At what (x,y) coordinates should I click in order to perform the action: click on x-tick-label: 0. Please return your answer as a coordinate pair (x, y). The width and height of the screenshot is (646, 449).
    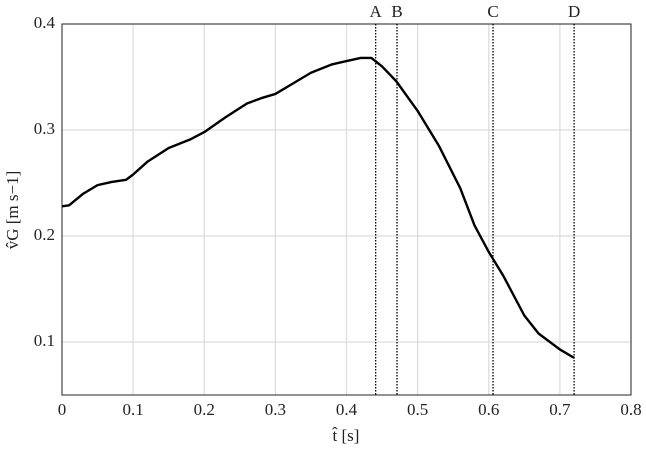
    Looking at the image, I should click on (62, 409).